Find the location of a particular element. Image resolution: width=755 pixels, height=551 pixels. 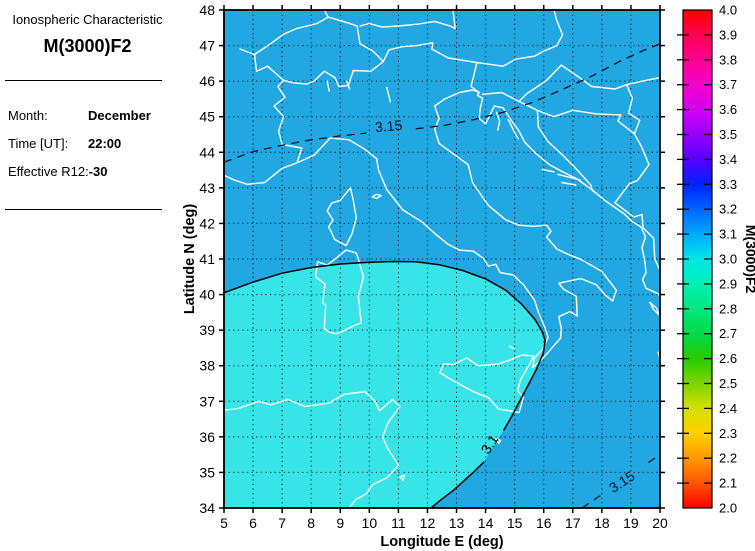

contour-c315-bottom-seg0 is located at coordinates (591, 501).